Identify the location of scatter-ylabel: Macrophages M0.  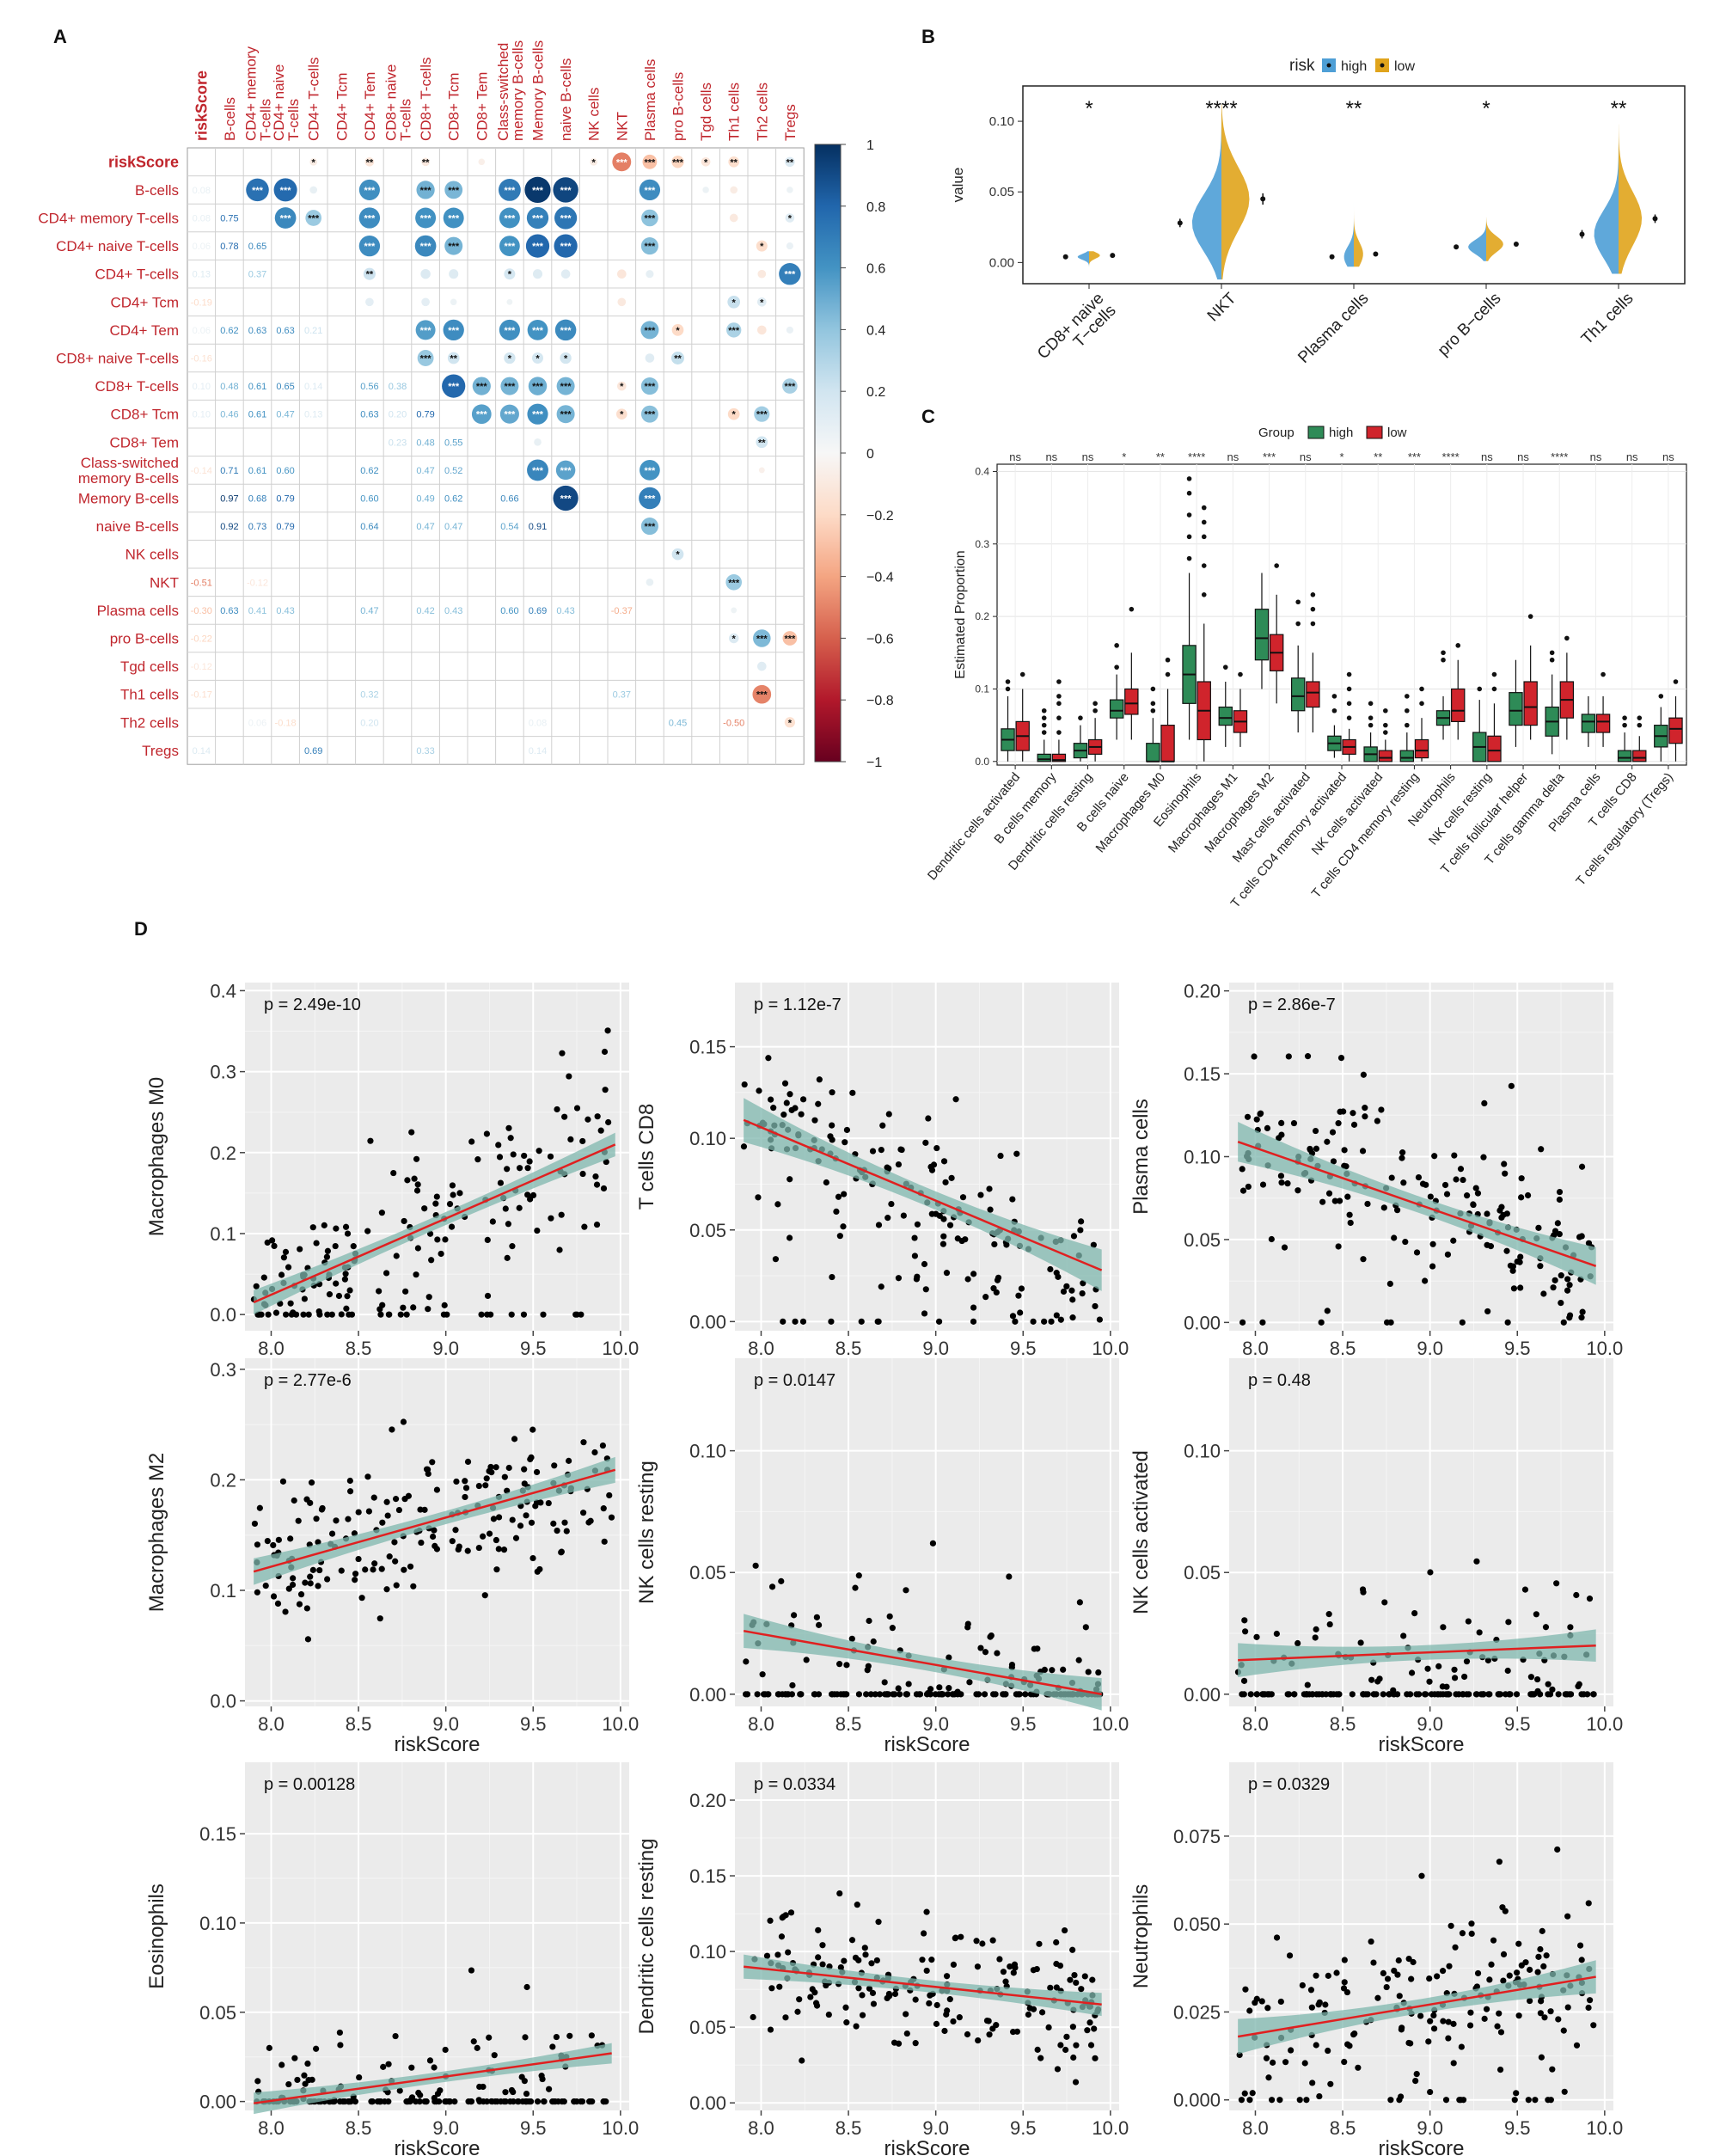
(156, 1156).